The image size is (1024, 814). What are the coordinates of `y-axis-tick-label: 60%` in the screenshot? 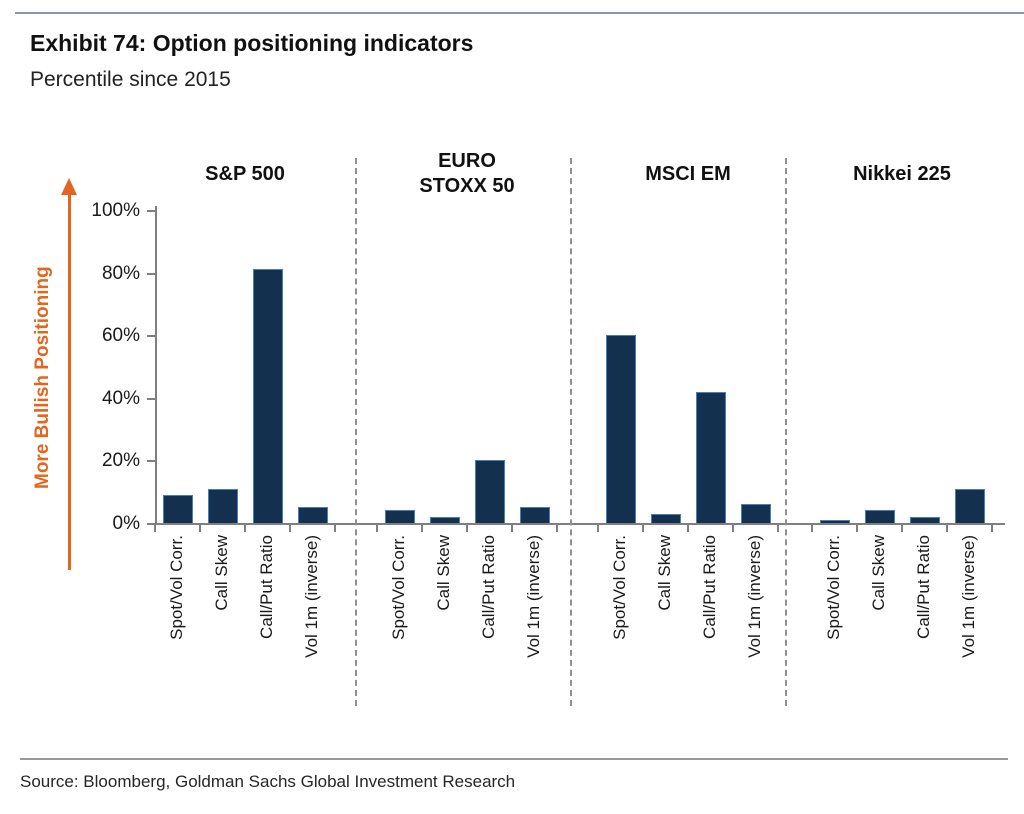 It's located at (120, 335).